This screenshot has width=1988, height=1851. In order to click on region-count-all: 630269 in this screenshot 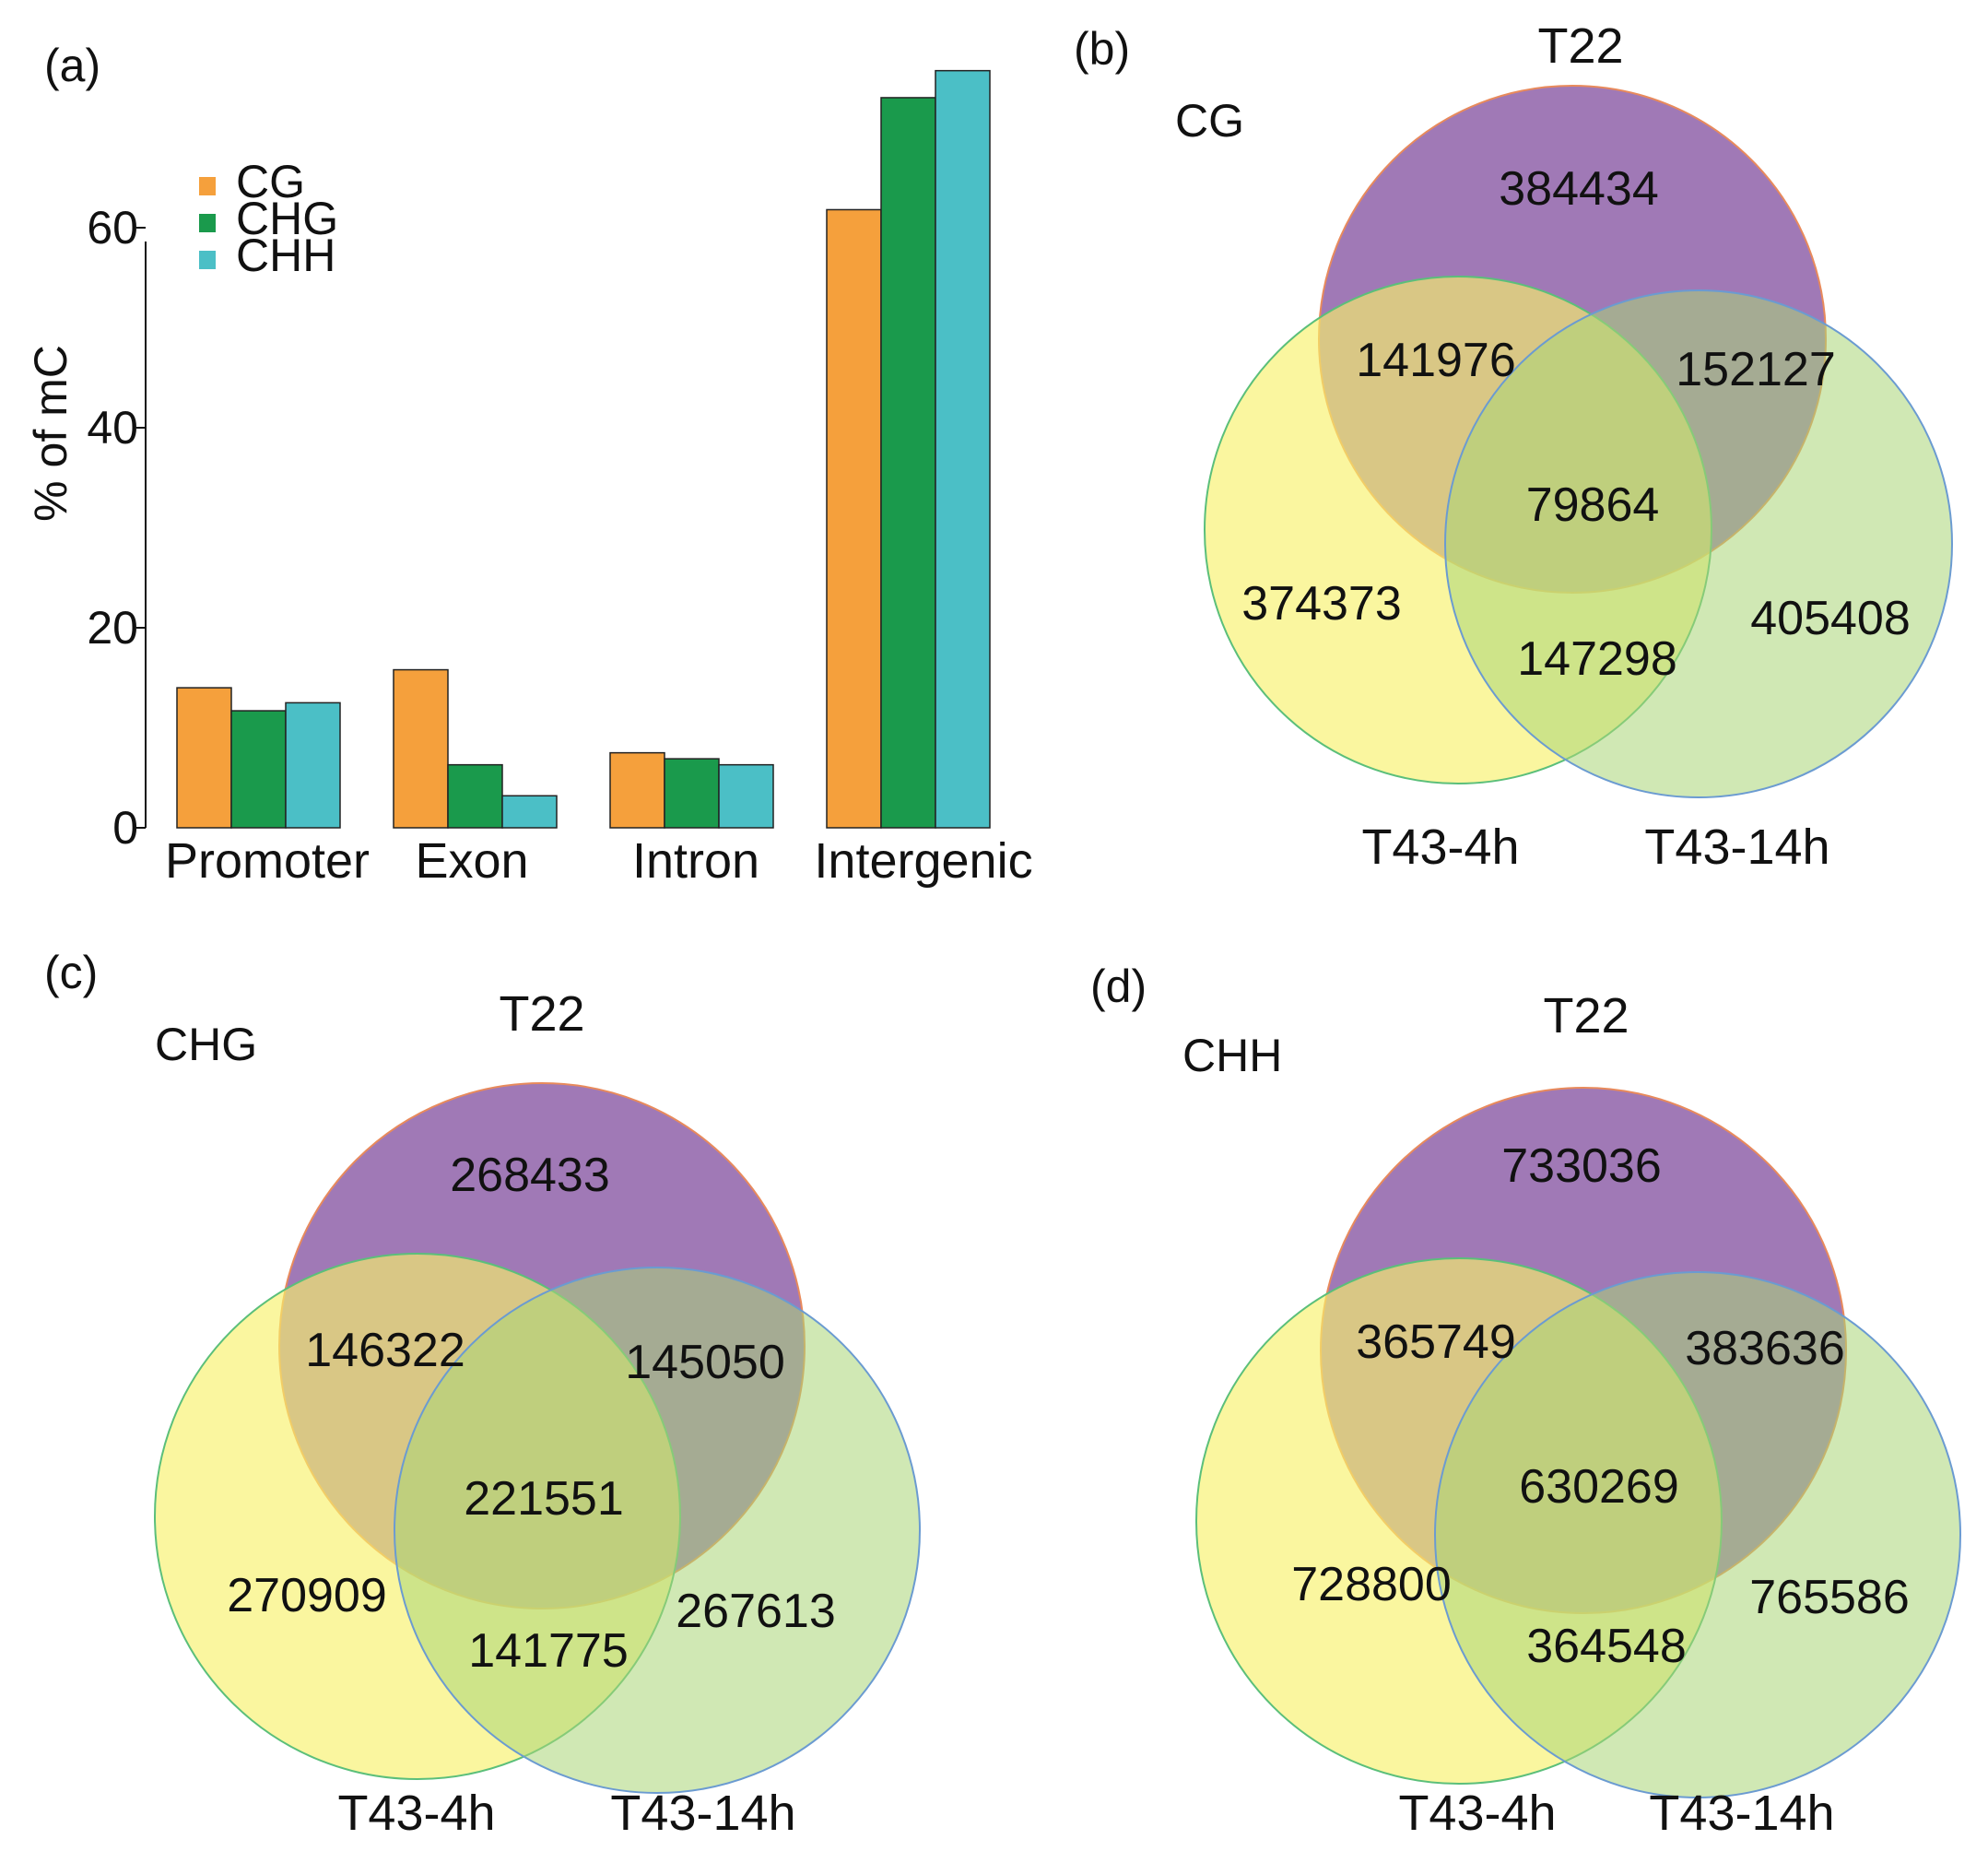, I will do `click(1599, 1487)`.